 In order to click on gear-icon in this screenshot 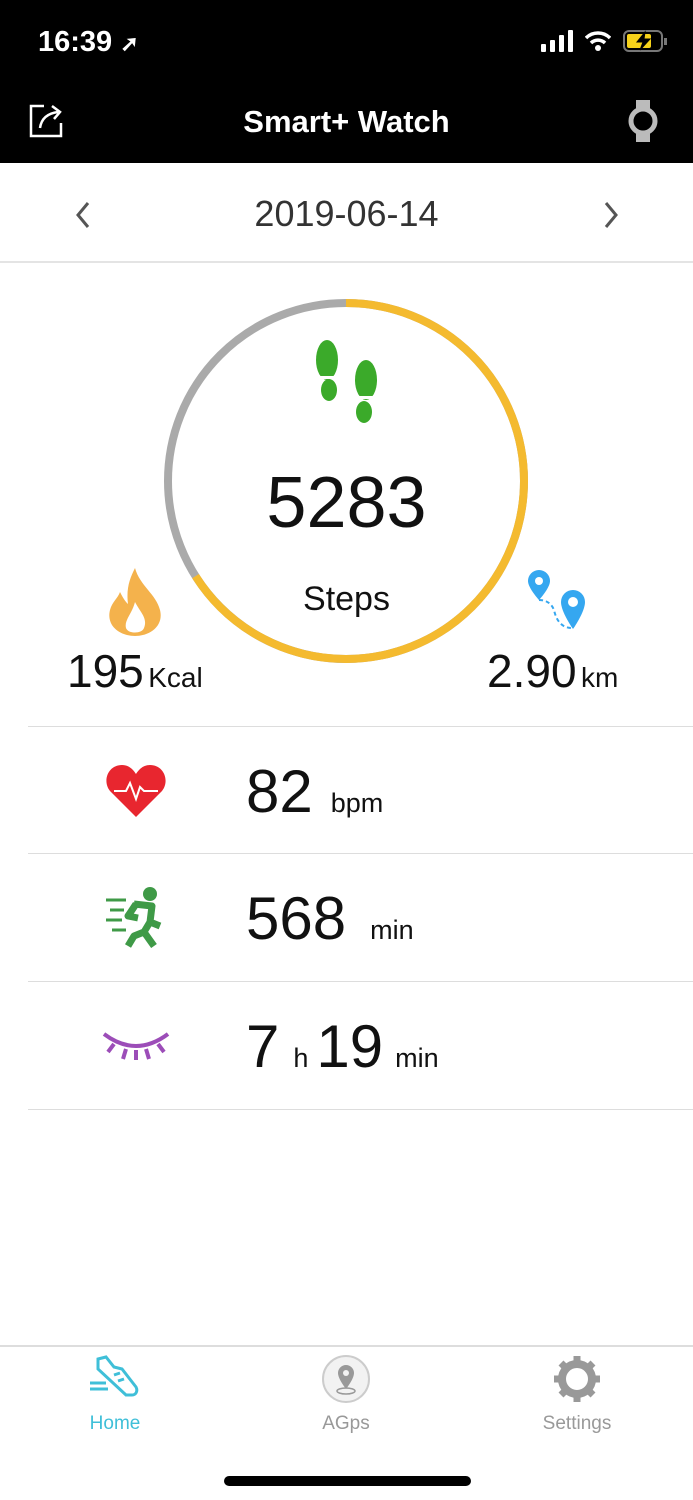, I will do `click(577, 1379)`.